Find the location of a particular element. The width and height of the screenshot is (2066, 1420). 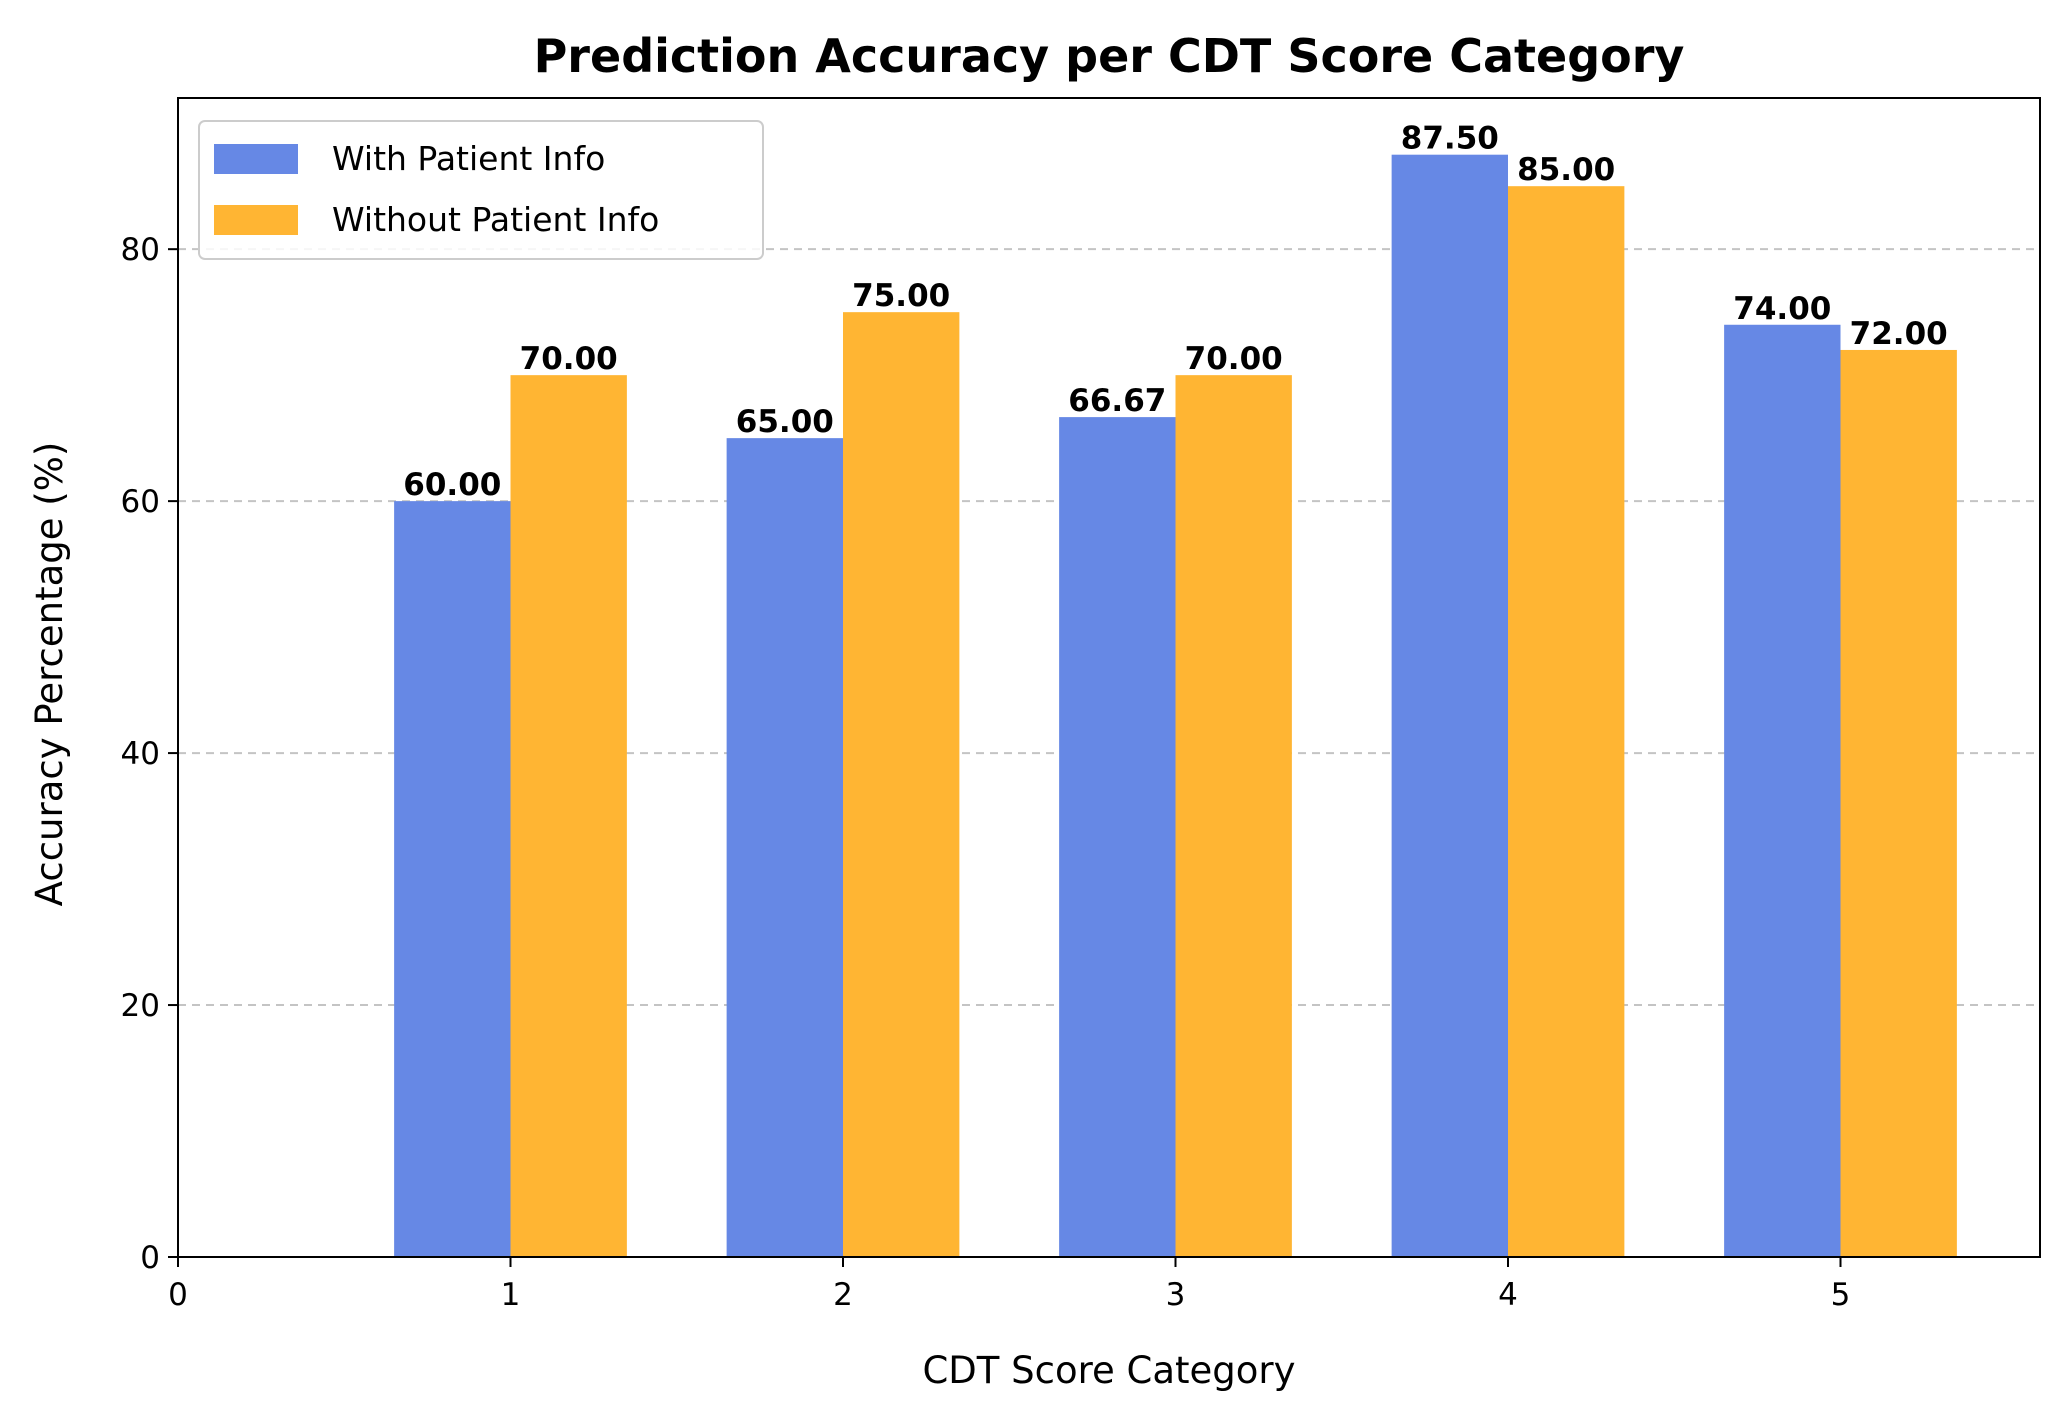

bar-value-label: 72.00 is located at coordinates (1899, 334).